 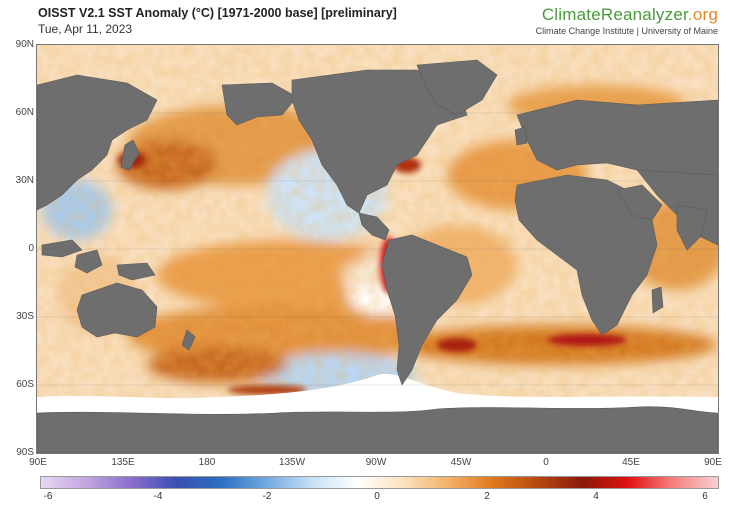 I want to click on indonesia, so click(x=62, y=248).